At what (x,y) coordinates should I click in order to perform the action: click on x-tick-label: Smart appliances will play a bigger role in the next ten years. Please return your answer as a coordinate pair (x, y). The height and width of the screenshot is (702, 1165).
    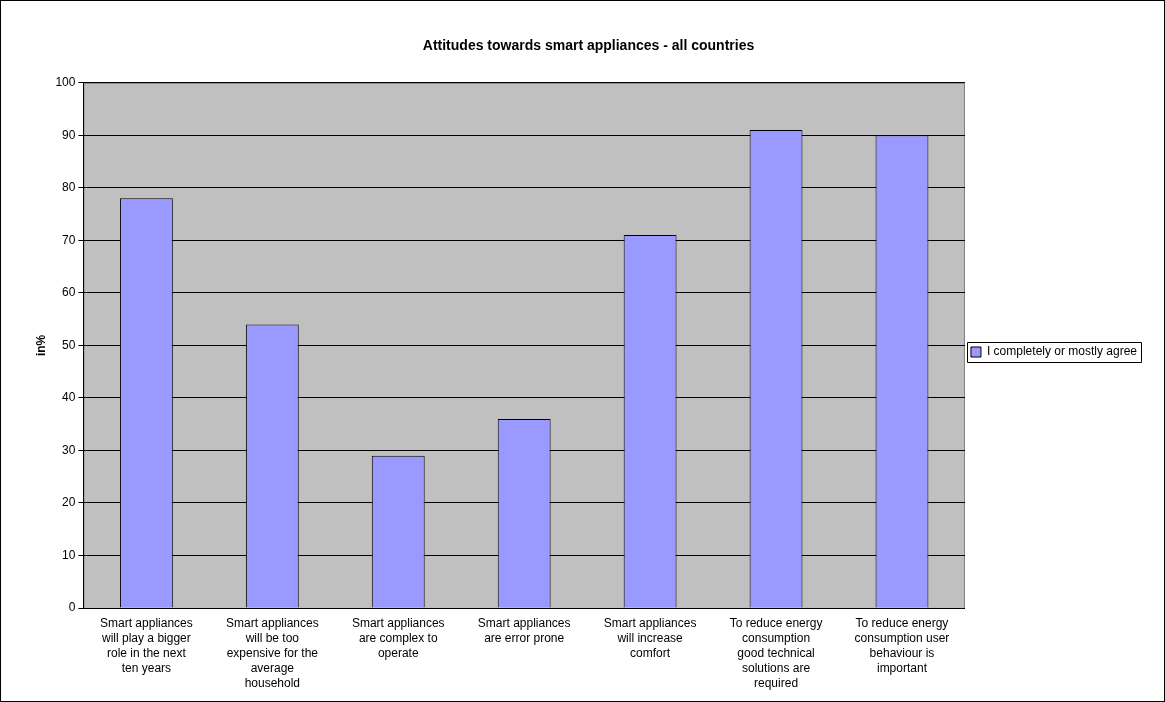
    Looking at the image, I should click on (146, 645).